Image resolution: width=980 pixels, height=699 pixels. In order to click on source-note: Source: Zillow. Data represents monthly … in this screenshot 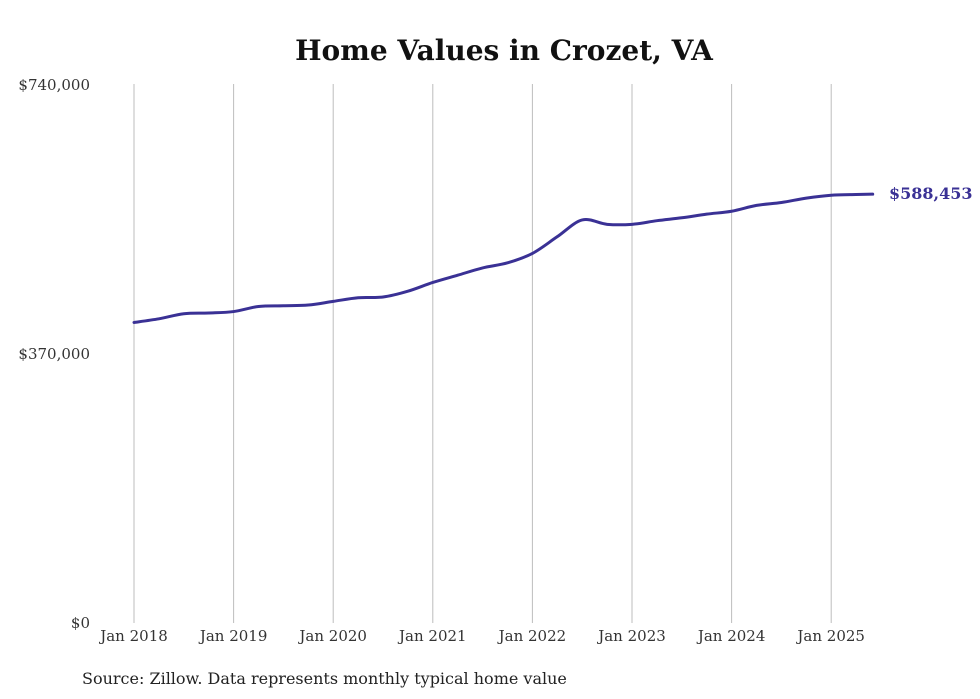, I will do `click(324, 678)`.